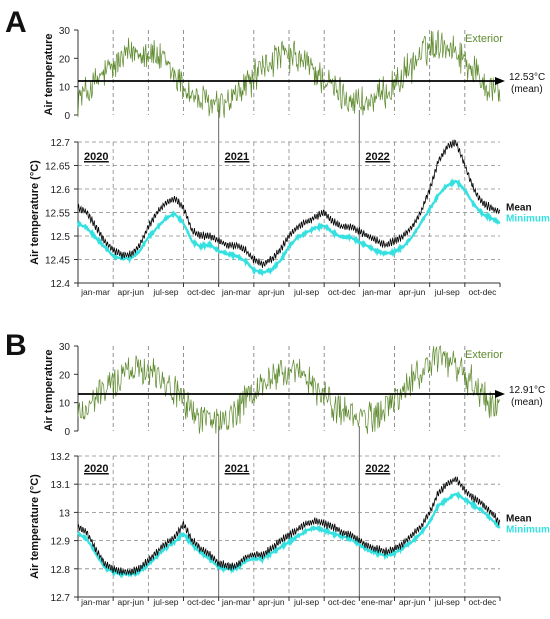  What do you see at coordinates (61, 284) in the screenshot?
I see `bottom-y-tick-label: 12.4` at bounding box center [61, 284].